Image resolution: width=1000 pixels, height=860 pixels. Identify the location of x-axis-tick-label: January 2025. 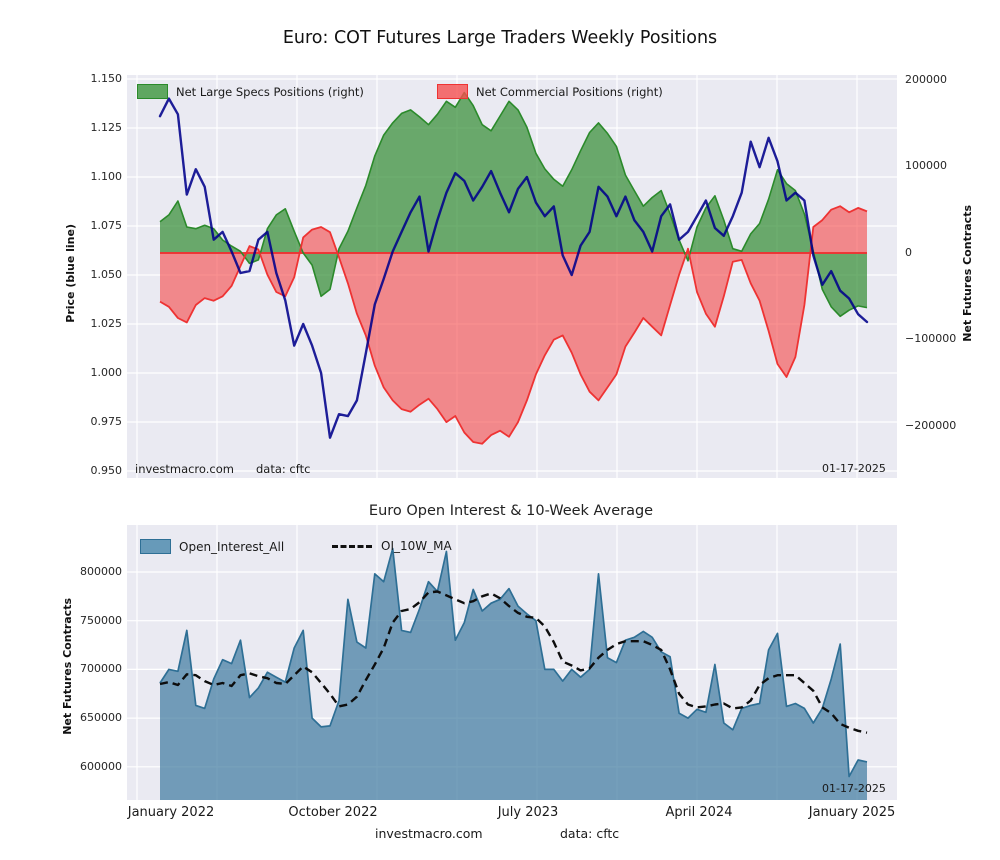
(852, 812).